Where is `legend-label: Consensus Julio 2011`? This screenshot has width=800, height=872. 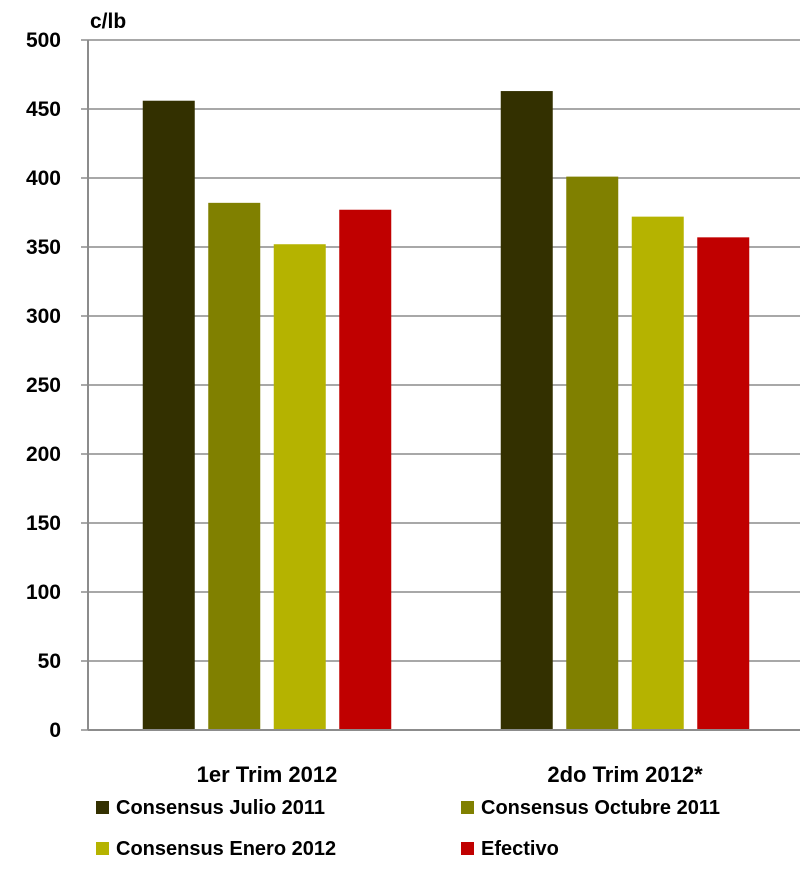
legend-label: Consensus Julio 2011 is located at coordinates (220, 808).